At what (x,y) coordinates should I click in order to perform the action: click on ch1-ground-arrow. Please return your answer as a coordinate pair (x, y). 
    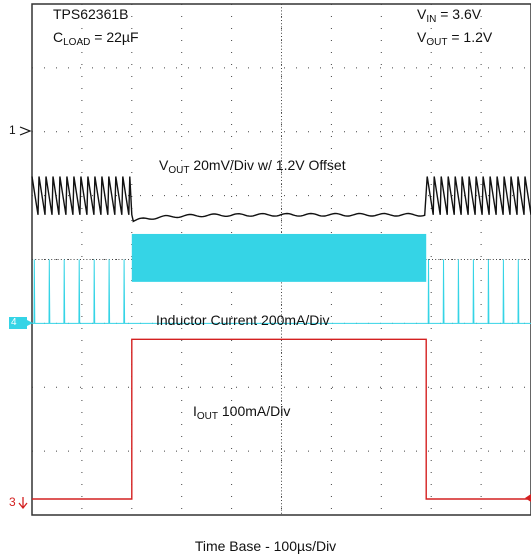
    Looking at the image, I should click on (25, 131).